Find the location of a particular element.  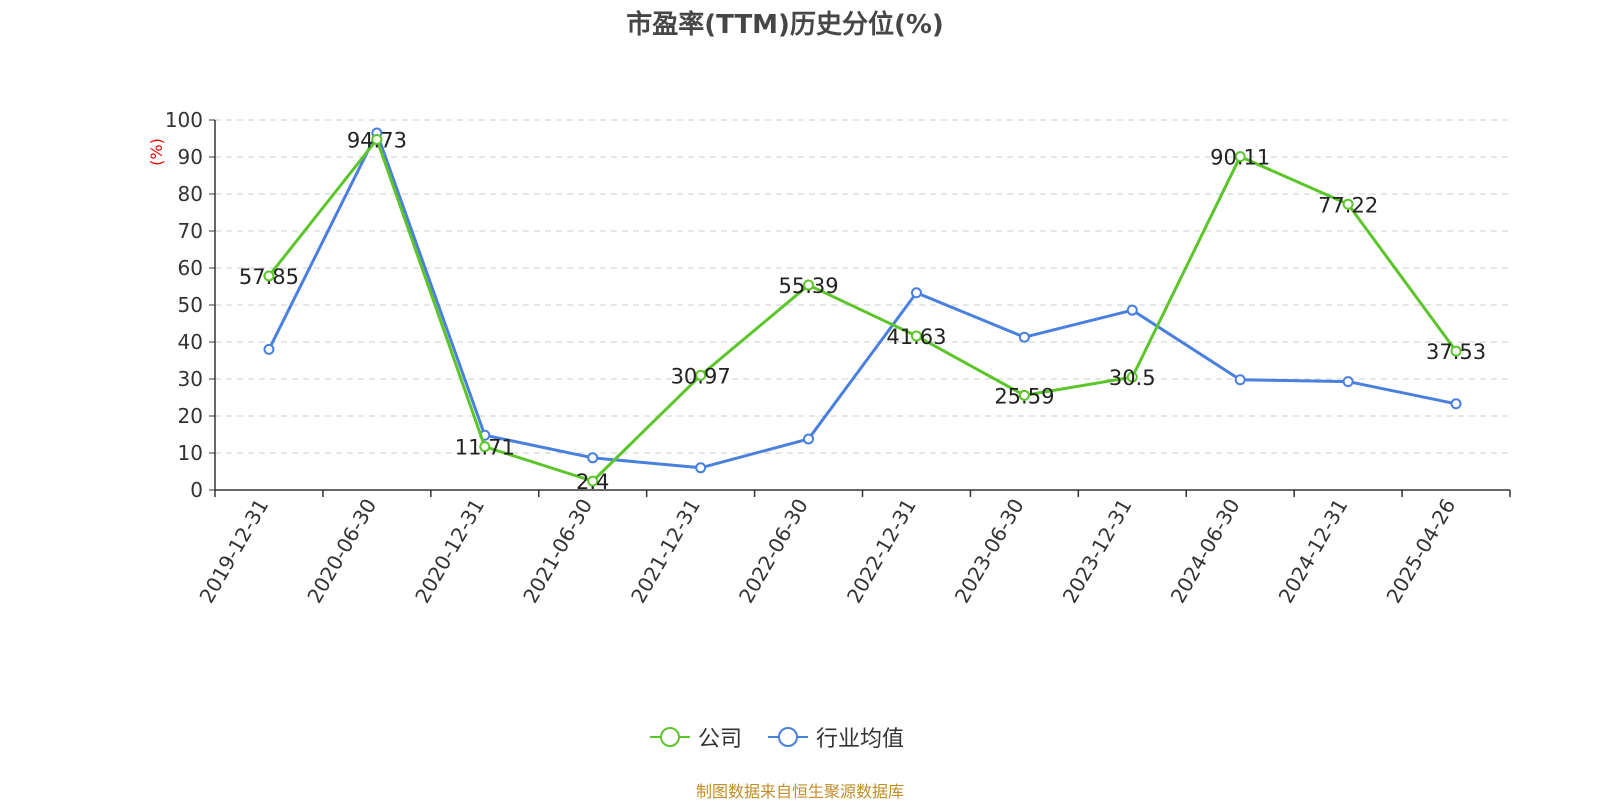

data-label: 90.11 is located at coordinates (1240, 158).